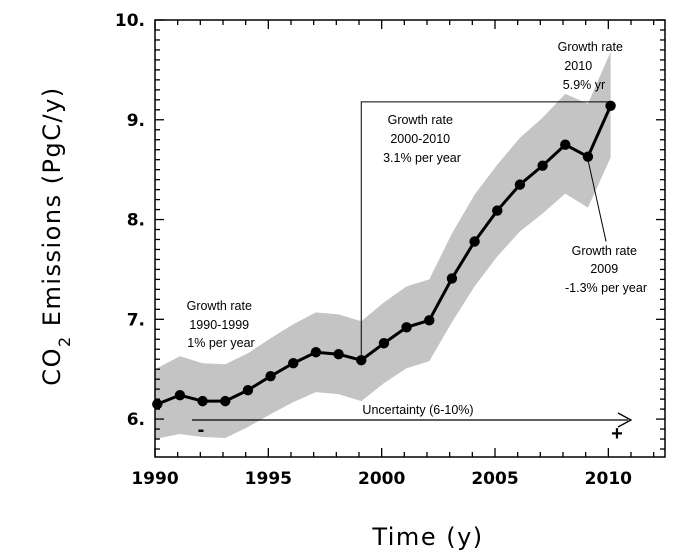 This screenshot has height=556, width=686. I want to click on y-tick-label: 10., so click(130, 21).